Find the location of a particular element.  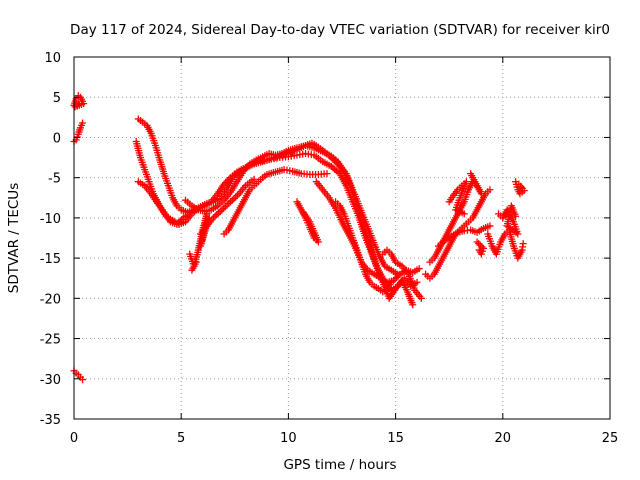

y-tick-label: -30 is located at coordinates (50, 380).